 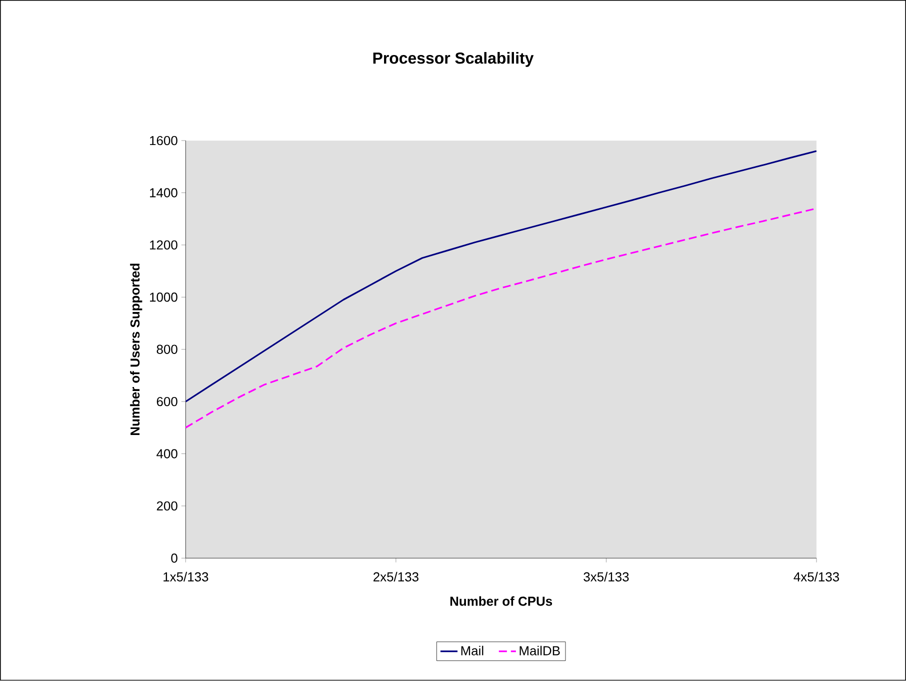 What do you see at coordinates (167, 349) in the screenshot?
I see `y-tick-label: 800` at bounding box center [167, 349].